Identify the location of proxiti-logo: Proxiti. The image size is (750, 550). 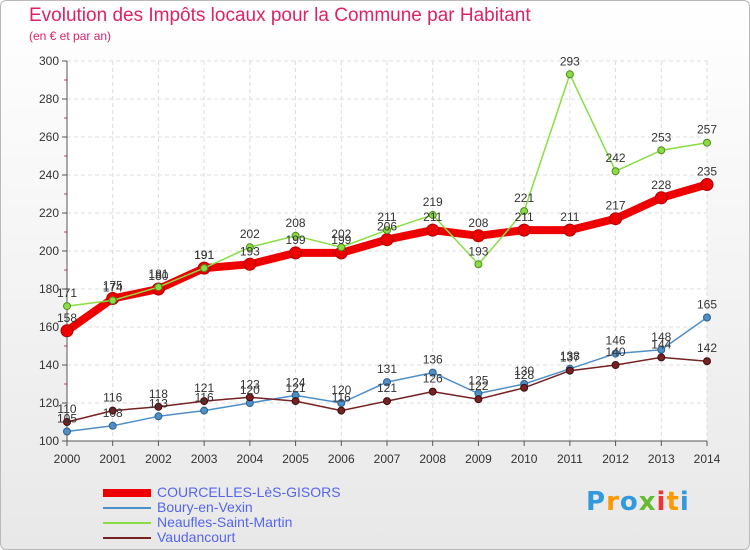
(638, 502).